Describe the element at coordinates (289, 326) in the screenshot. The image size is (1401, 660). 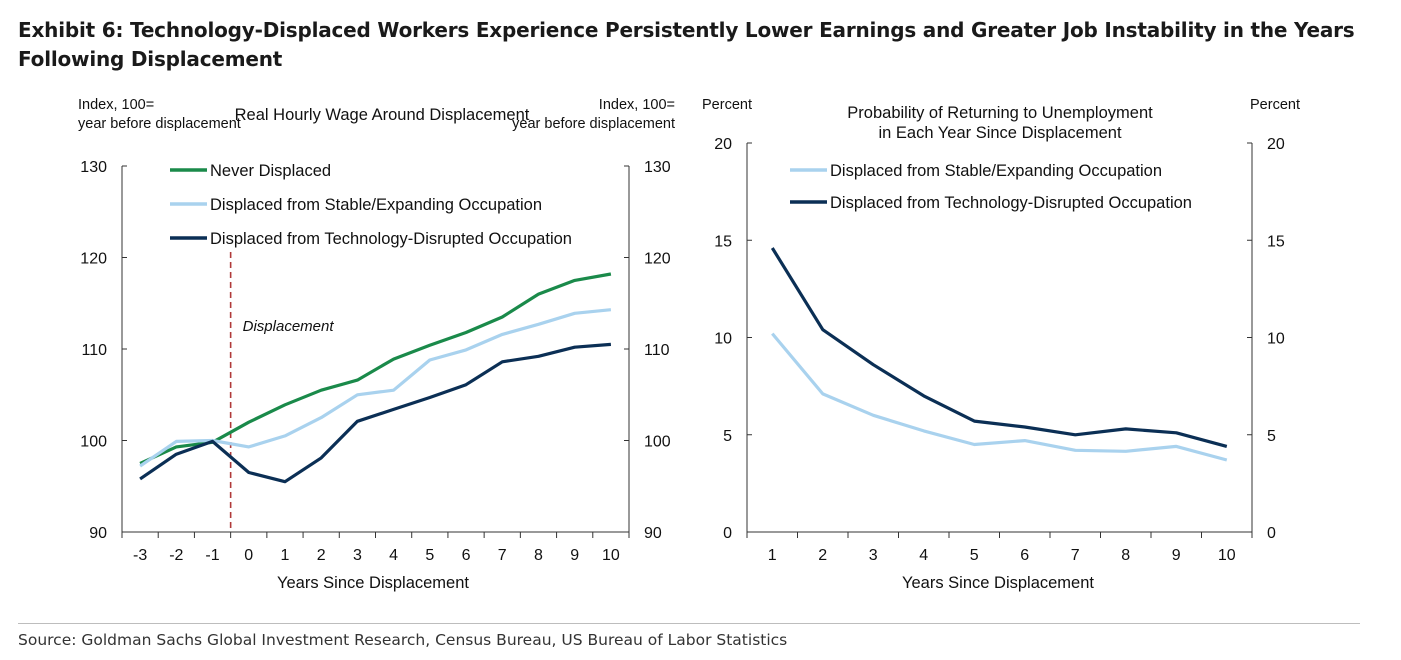
I see `displacement-label: Displacement` at that location.